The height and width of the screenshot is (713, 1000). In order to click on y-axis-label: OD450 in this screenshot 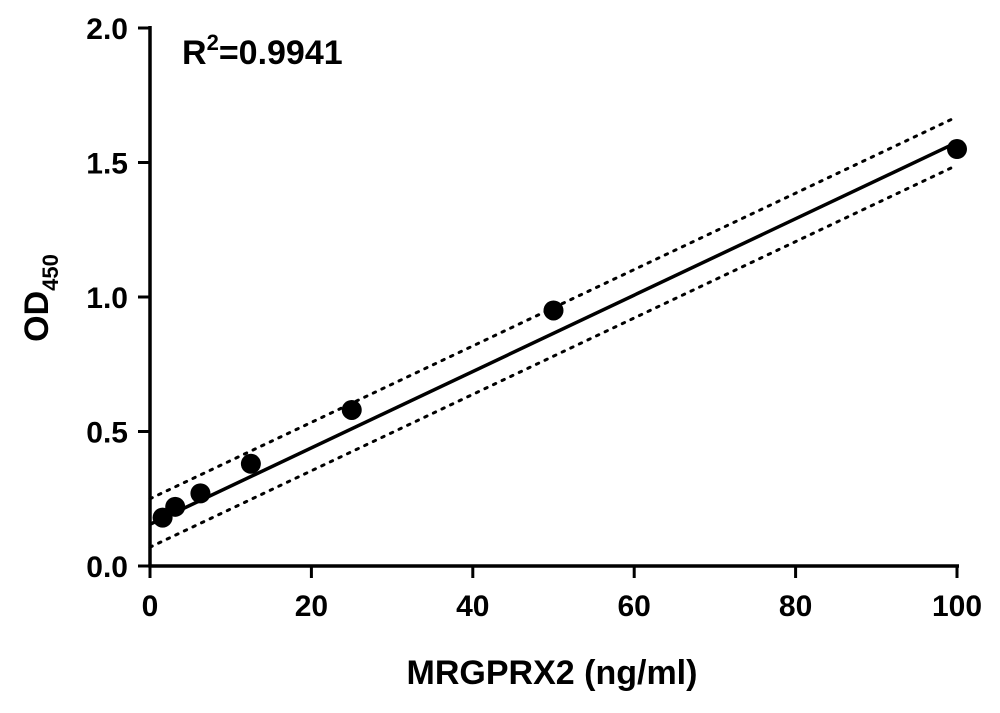, I will do `click(40, 298)`.